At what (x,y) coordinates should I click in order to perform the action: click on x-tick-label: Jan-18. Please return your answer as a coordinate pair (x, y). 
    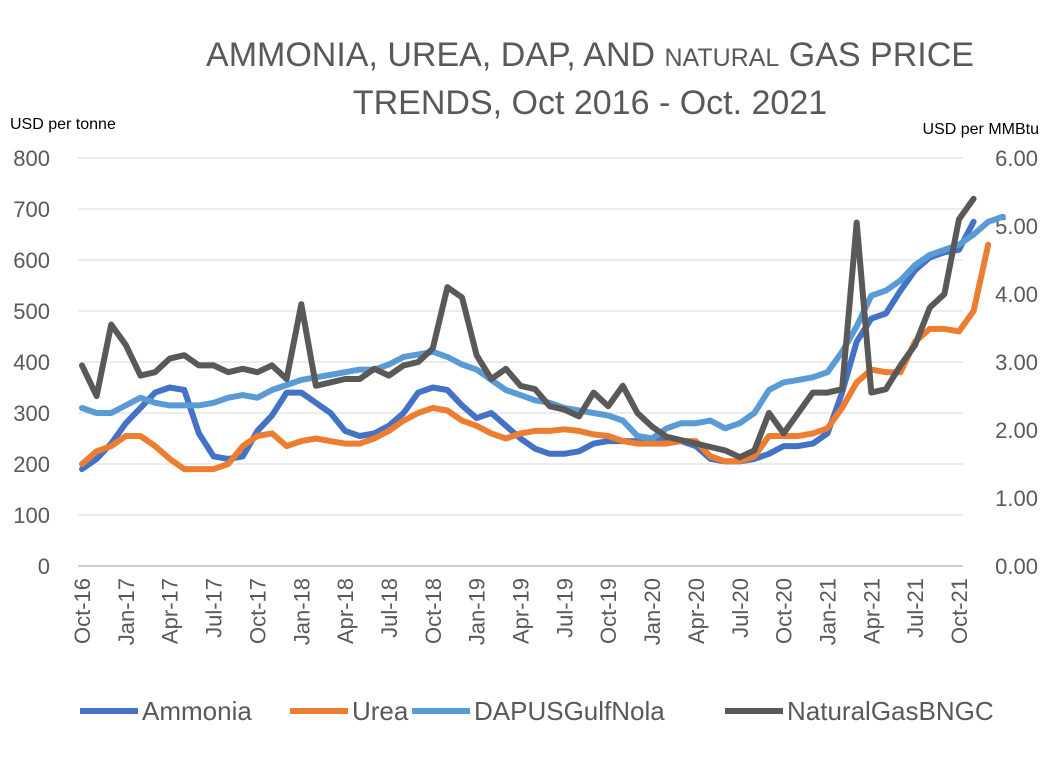
    Looking at the image, I should click on (301, 611).